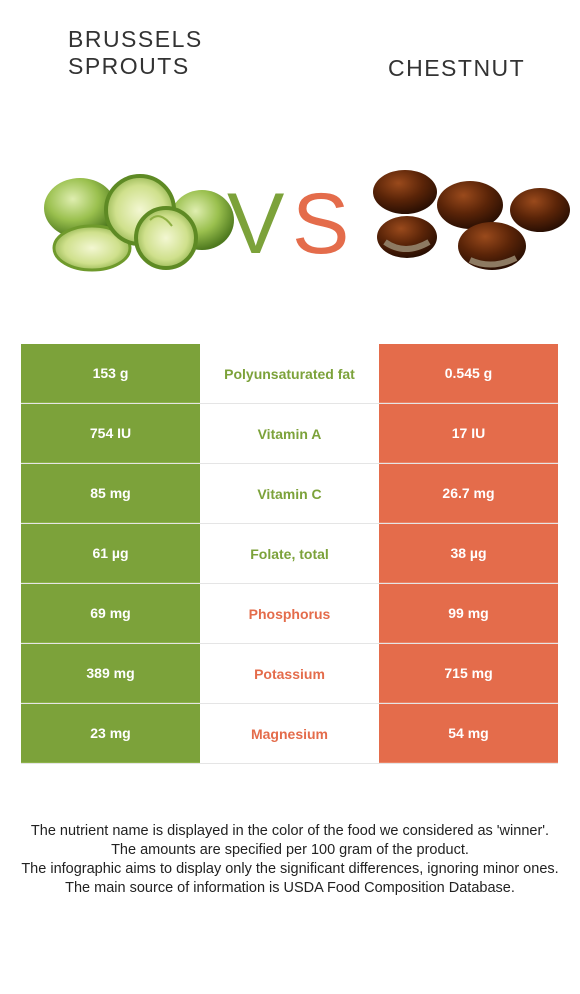  I want to click on hero-images: V S, so click(307, 221).